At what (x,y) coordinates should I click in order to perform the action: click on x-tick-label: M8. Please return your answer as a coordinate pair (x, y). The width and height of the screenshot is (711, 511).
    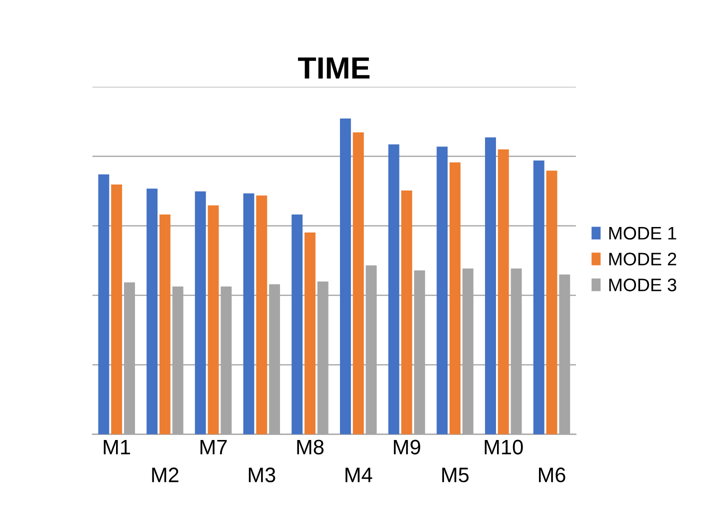
    Looking at the image, I should click on (310, 447).